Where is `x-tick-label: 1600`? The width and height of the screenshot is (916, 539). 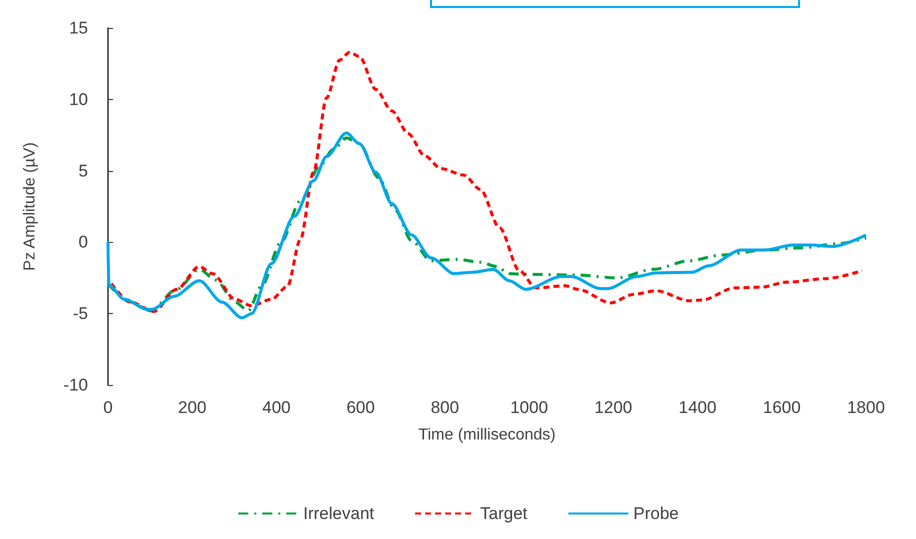
x-tick-label: 1600 is located at coordinates (781, 407).